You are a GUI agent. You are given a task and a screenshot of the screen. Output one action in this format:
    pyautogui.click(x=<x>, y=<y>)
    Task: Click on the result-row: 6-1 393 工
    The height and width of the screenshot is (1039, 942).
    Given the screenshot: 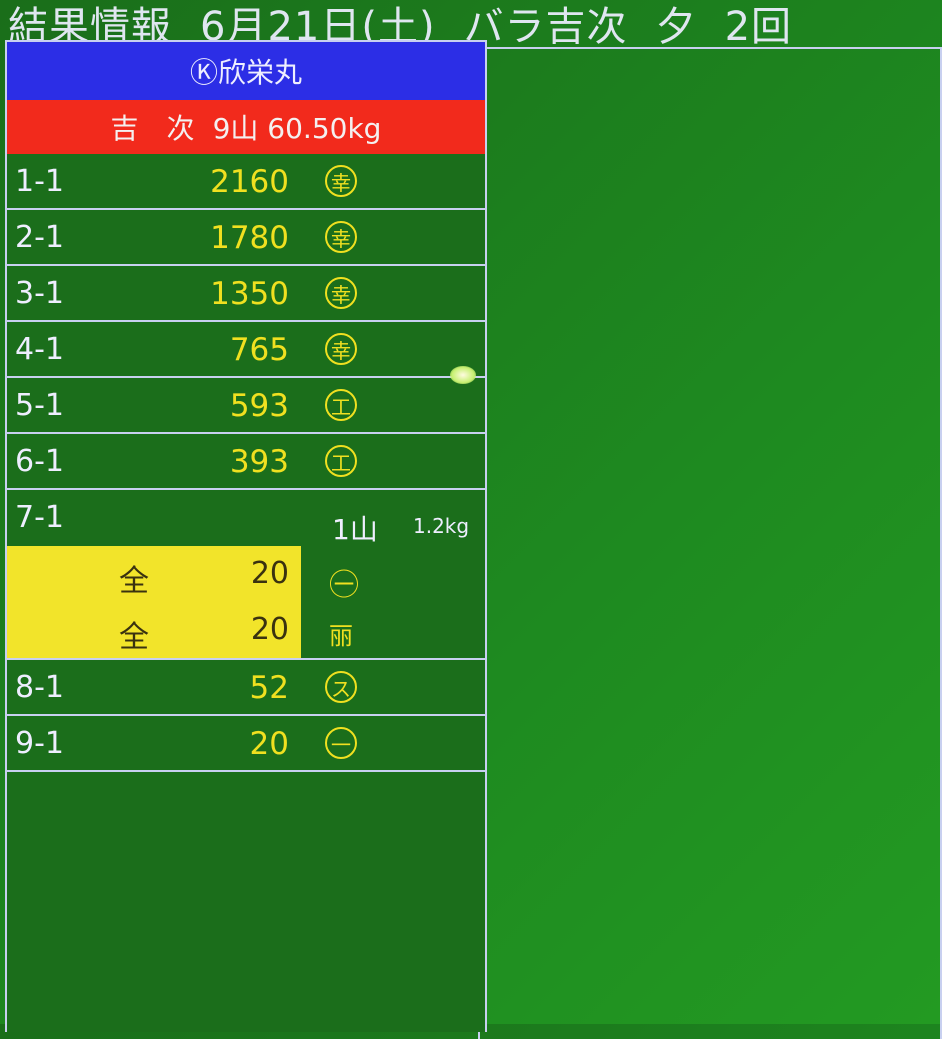 What is the action you would take?
    pyautogui.click(x=246, y=462)
    